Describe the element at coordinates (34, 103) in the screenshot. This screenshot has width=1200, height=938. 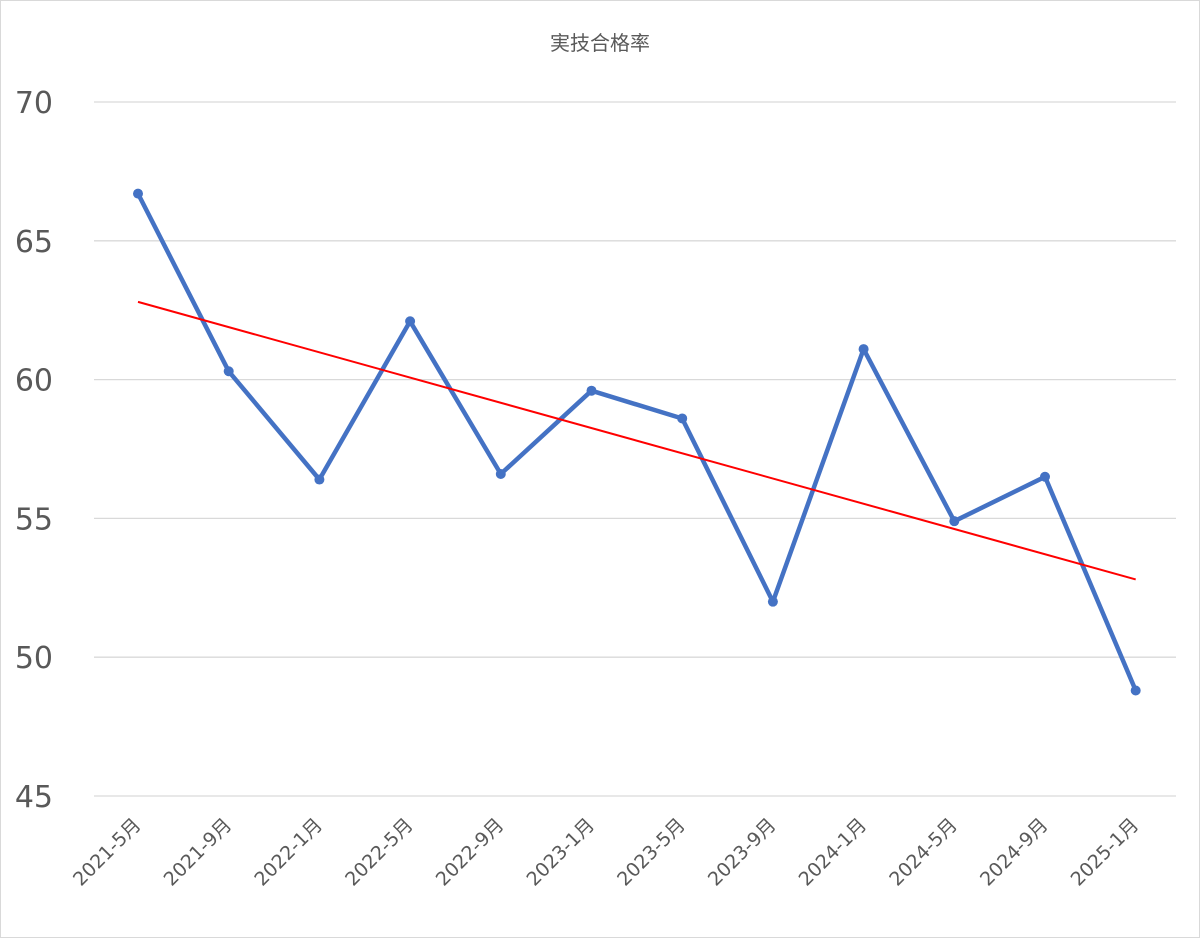
I see `y-tick-label: 70` at that location.